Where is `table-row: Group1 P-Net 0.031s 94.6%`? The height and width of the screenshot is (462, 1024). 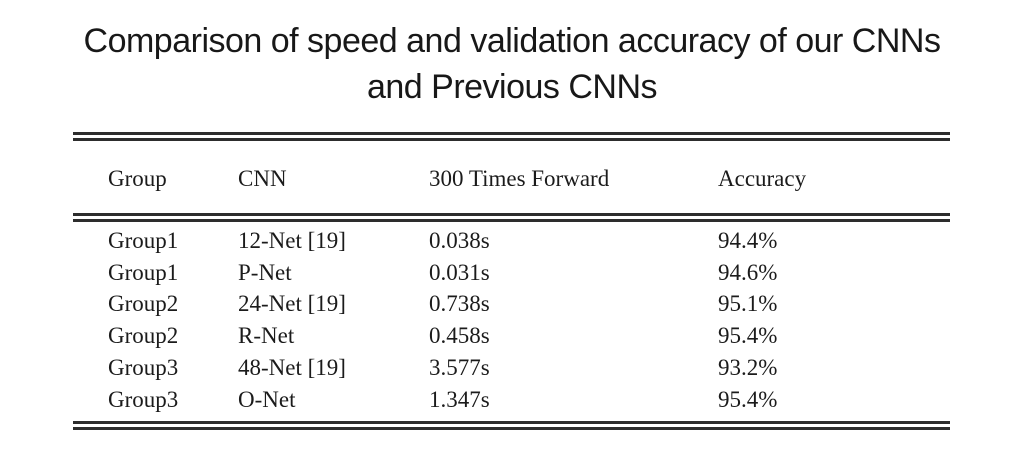
table-row: Group1 P-Net 0.031s 94.6% is located at coordinates (511, 273).